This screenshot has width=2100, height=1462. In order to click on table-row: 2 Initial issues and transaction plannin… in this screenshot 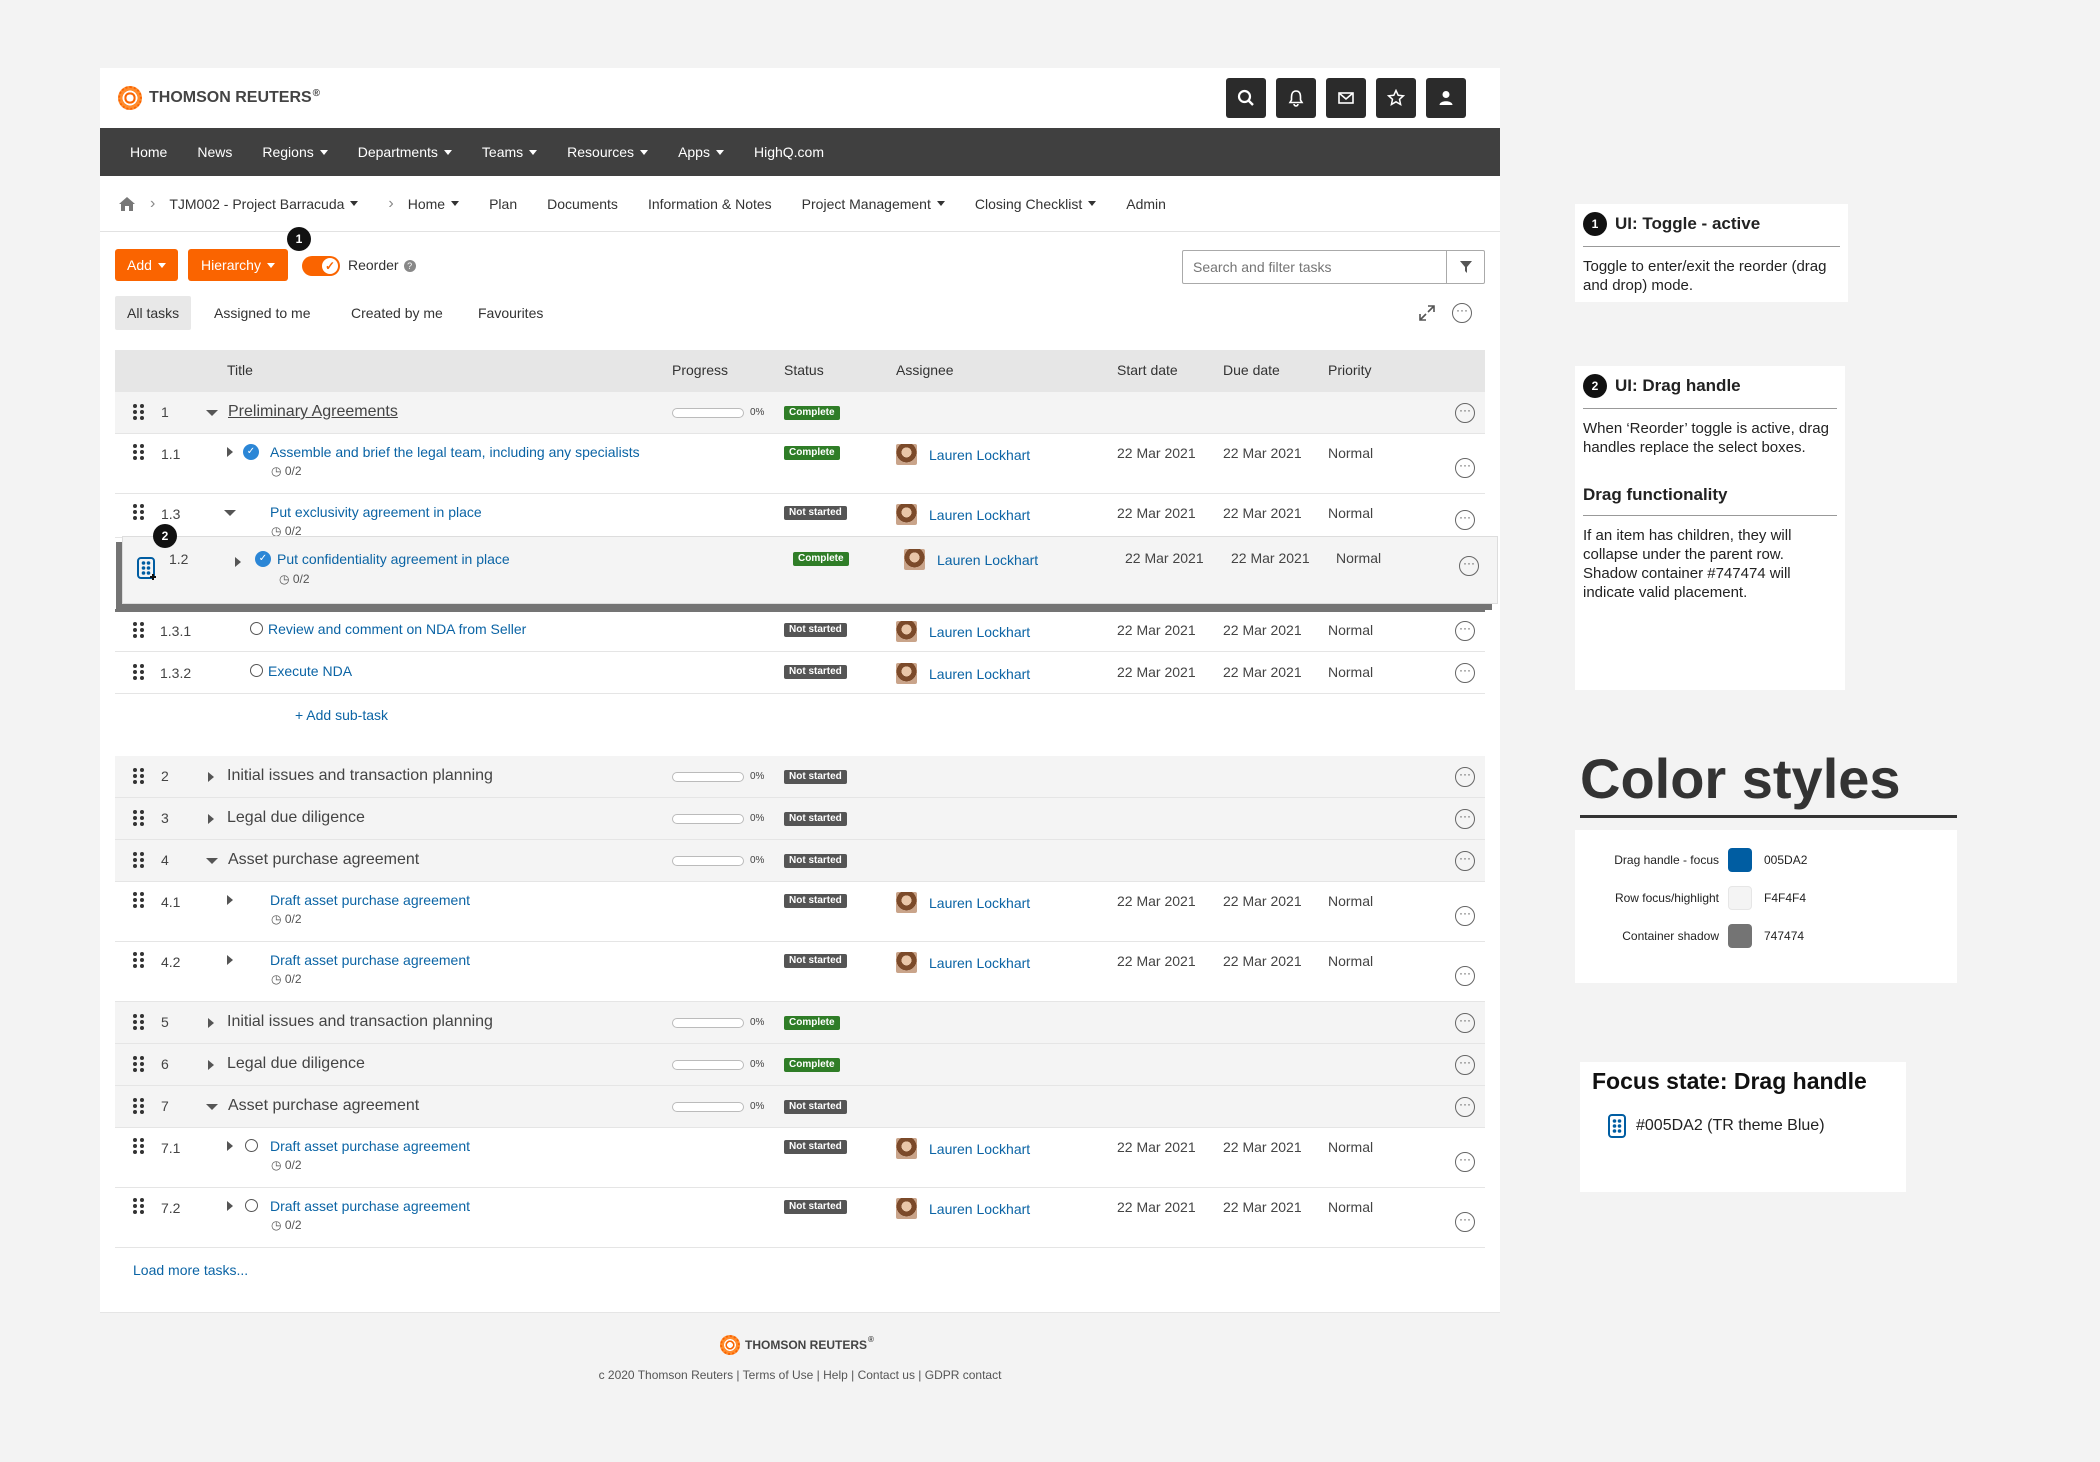, I will do `click(800, 777)`.